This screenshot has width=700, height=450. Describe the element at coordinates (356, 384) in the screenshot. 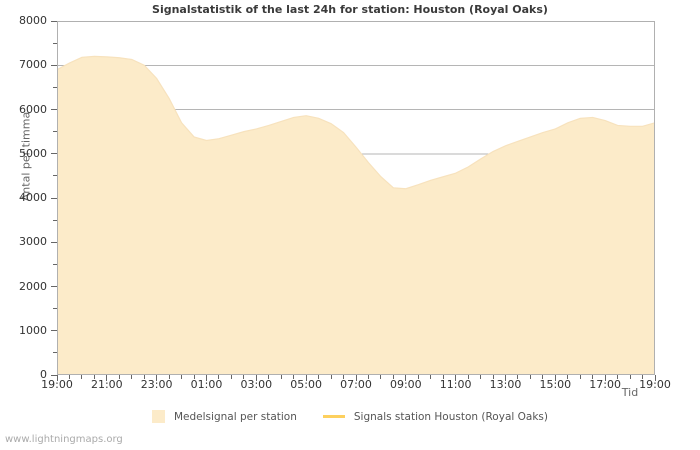

I see `x-axis-tick-label: 07:00` at that location.